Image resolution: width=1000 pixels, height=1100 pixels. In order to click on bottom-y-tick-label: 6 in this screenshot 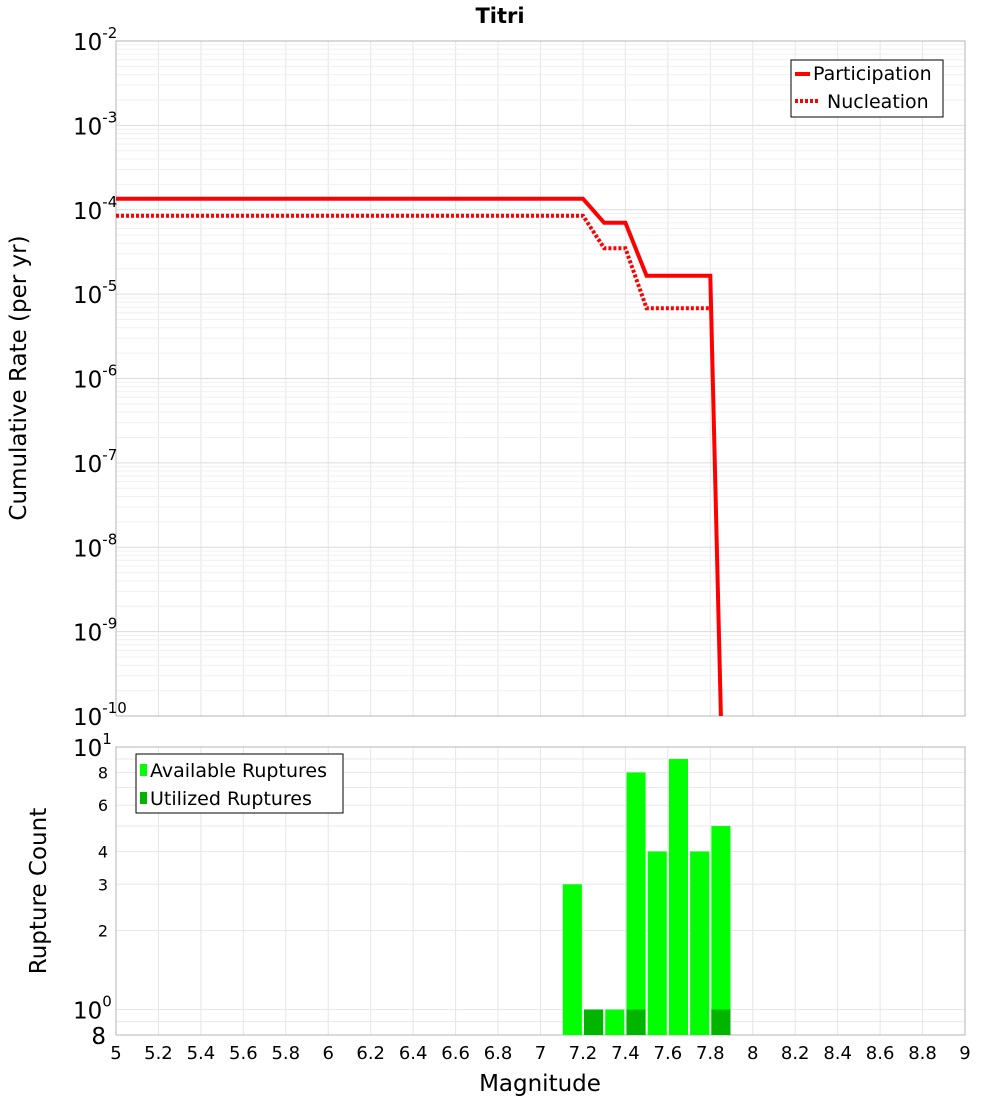, I will do `click(103, 805)`.